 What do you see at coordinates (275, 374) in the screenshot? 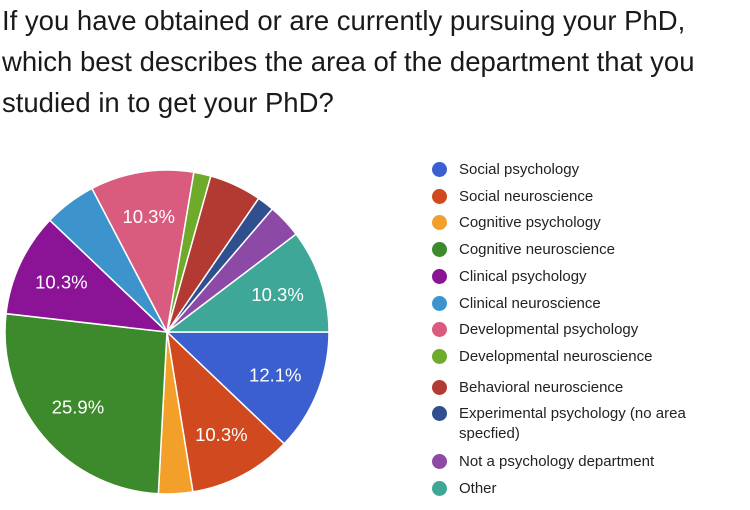
I see `slice-label: 12.1%` at bounding box center [275, 374].